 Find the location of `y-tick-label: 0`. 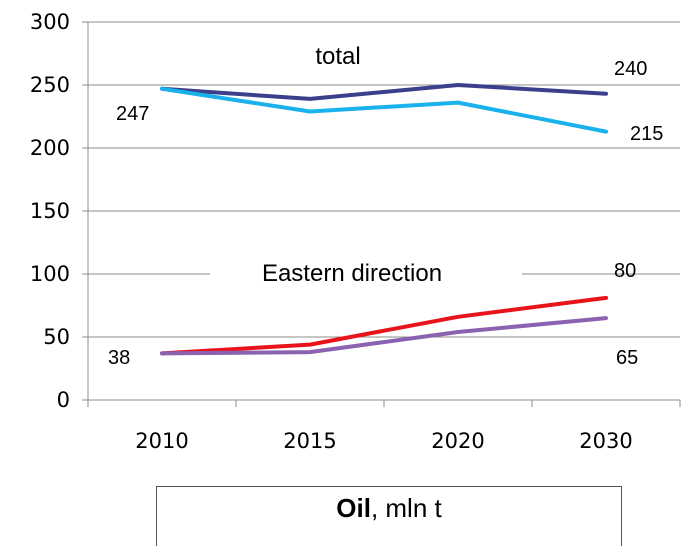

y-tick-label: 0 is located at coordinates (63, 400).